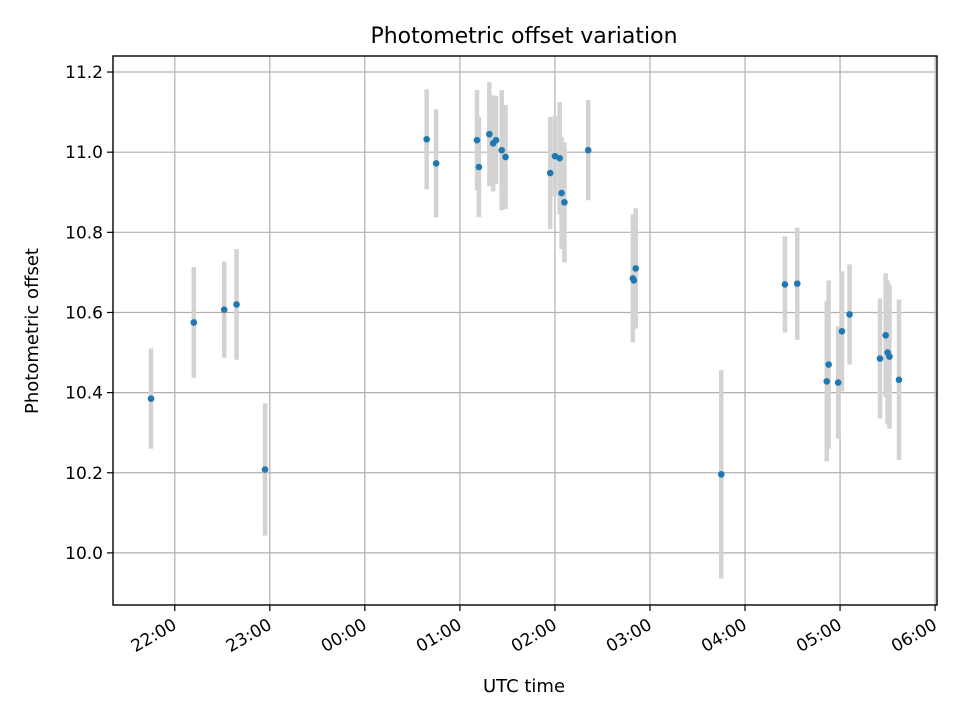  What do you see at coordinates (84, 313) in the screenshot?
I see `y-tick-label: 10.6` at bounding box center [84, 313].